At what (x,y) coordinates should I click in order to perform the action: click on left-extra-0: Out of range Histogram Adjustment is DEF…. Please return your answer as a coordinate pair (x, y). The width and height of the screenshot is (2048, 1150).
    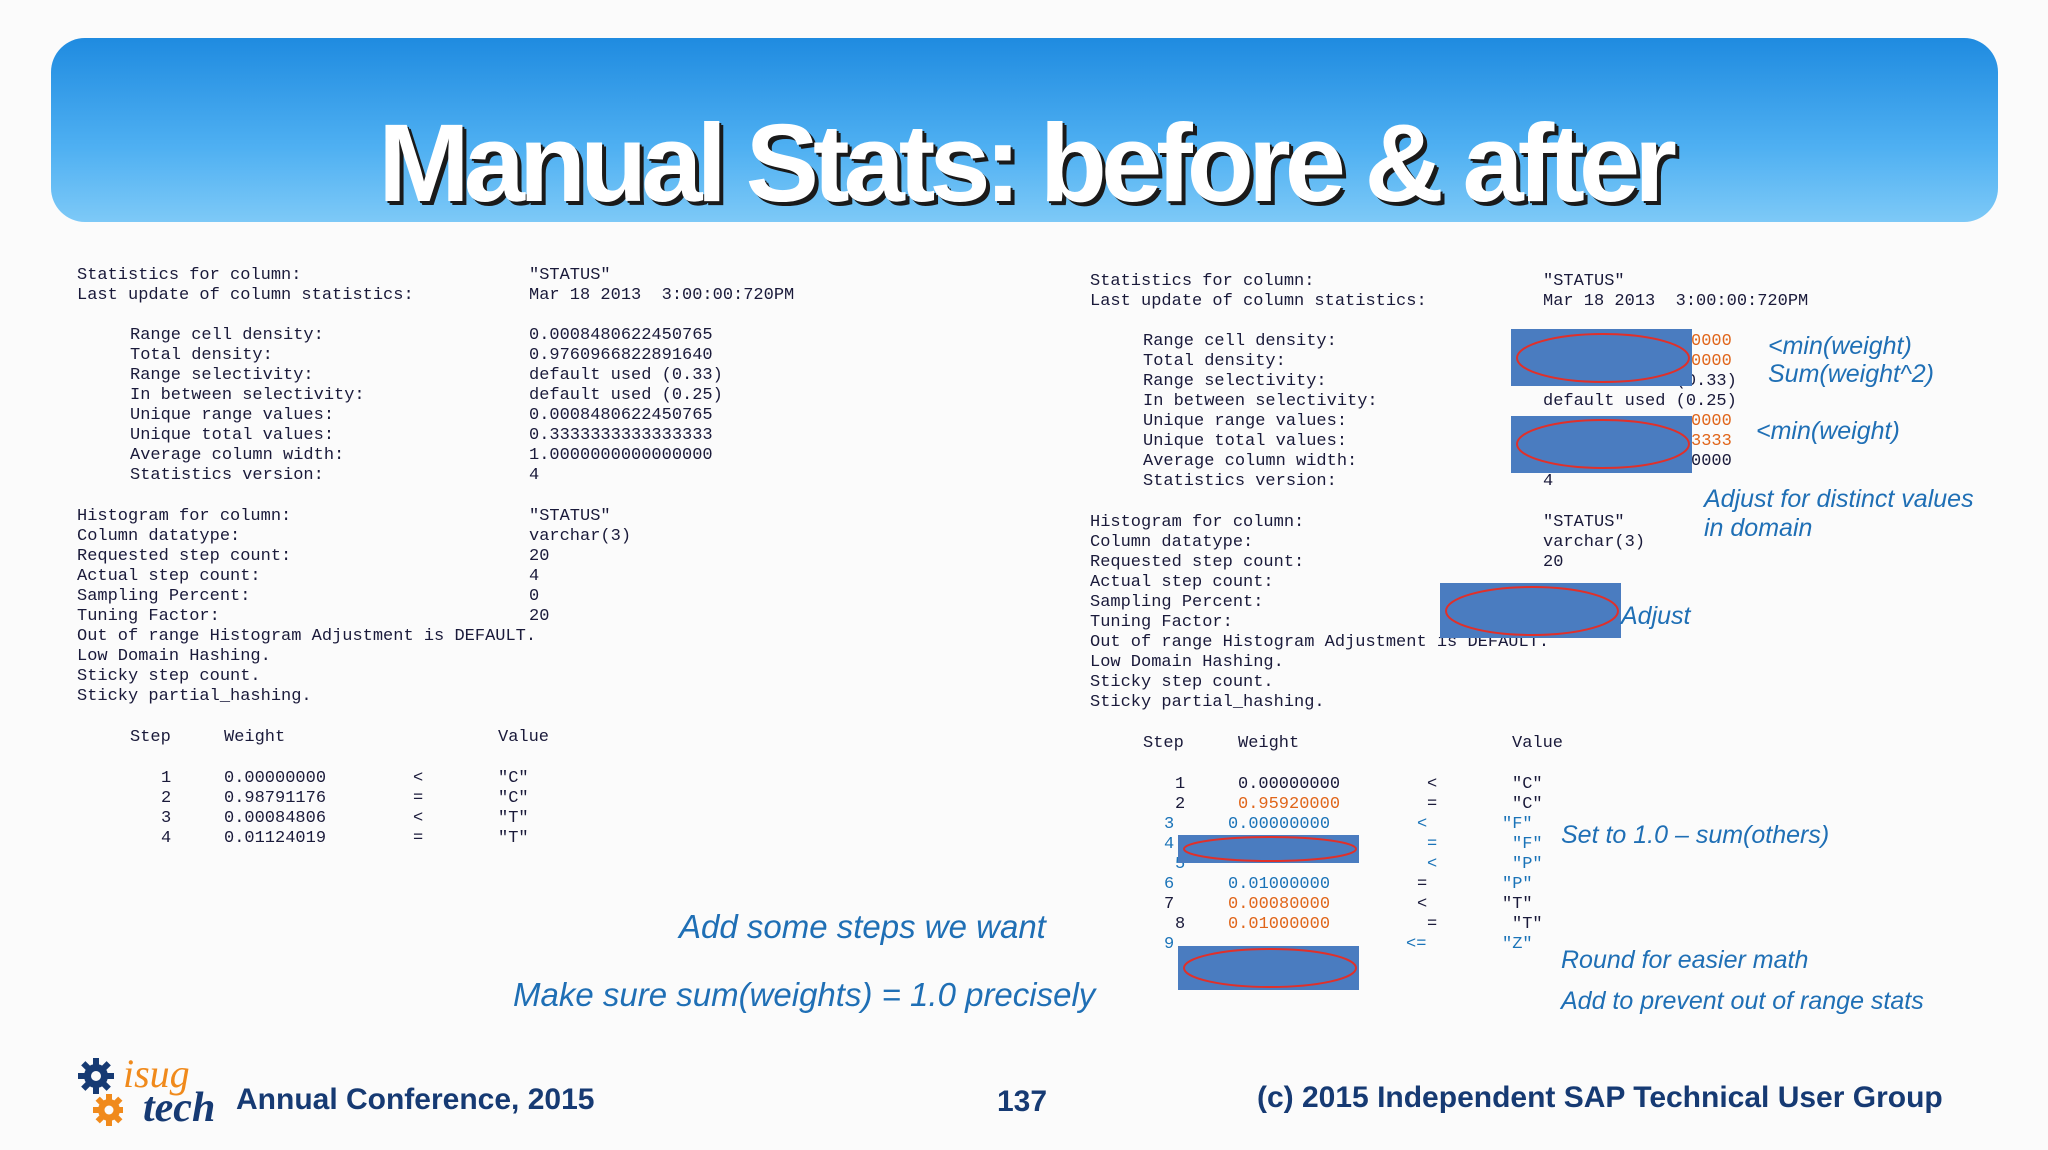
    Looking at the image, I should click on (307, 636).